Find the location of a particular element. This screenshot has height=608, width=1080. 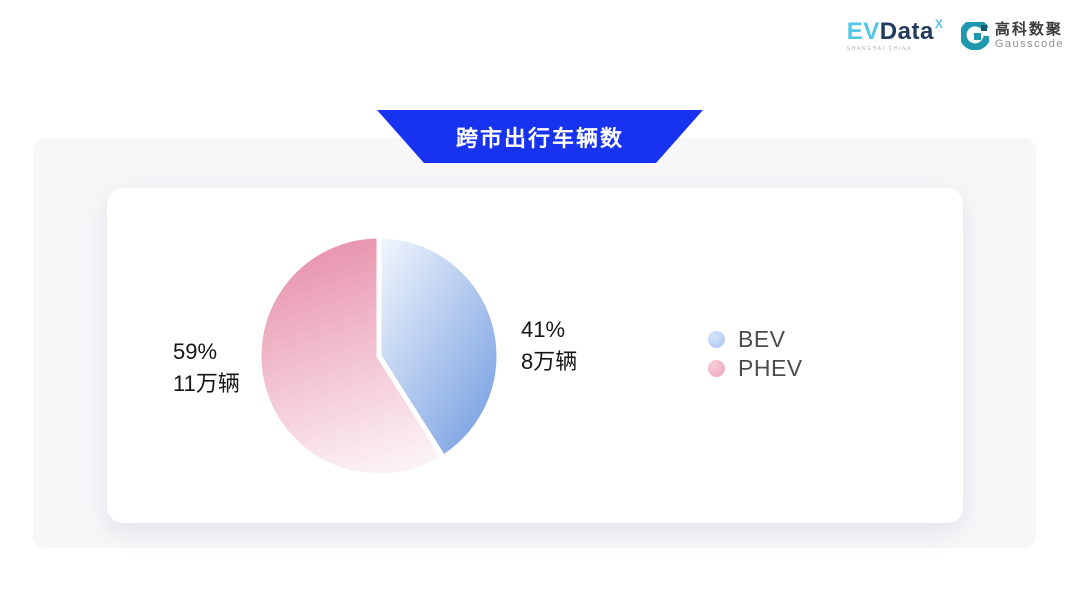

header-logos: EV Data X SHANGHAI CHINA 高科数聚 Gausscode is located at coordinates (955, 34).